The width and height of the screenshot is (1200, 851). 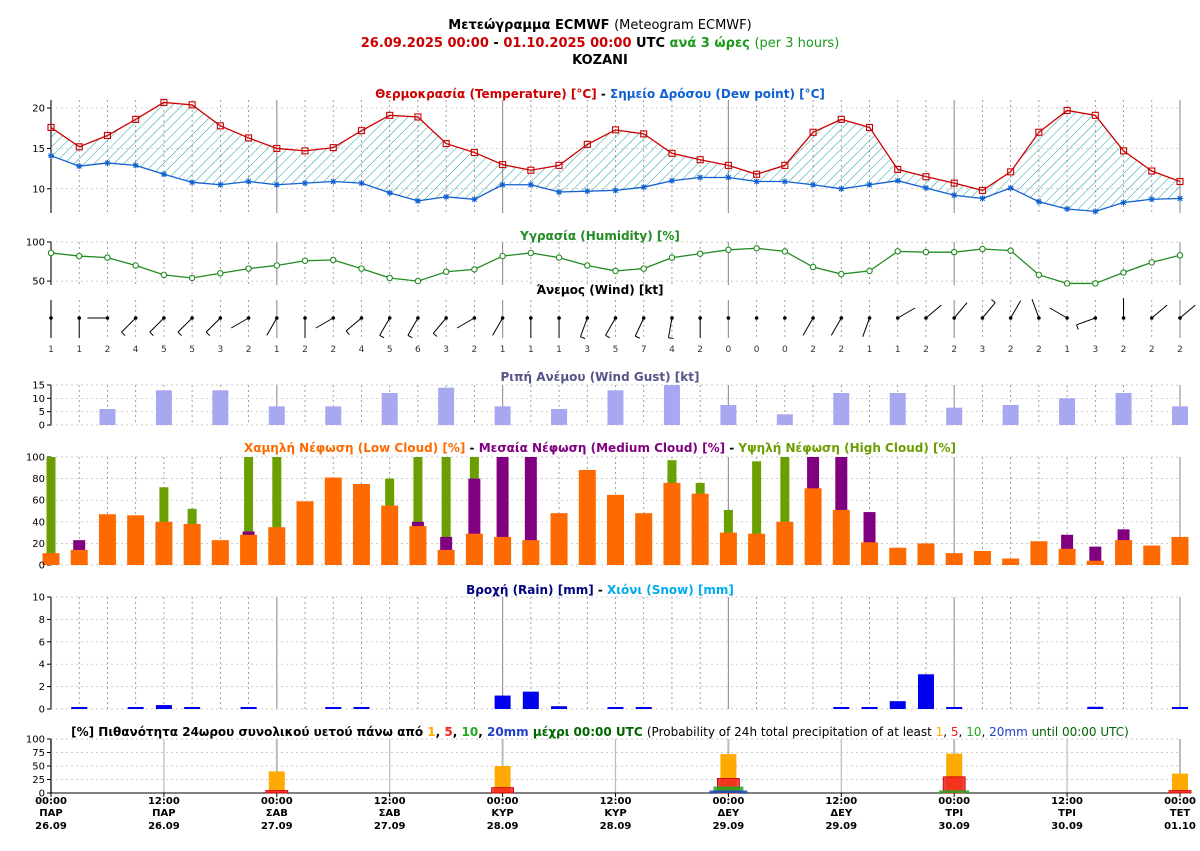 What do you see at coordinates (683, 25) in the screenshot?
I see `title-english: (Meteogram ECMWF)` at bounding box center [683, 25].